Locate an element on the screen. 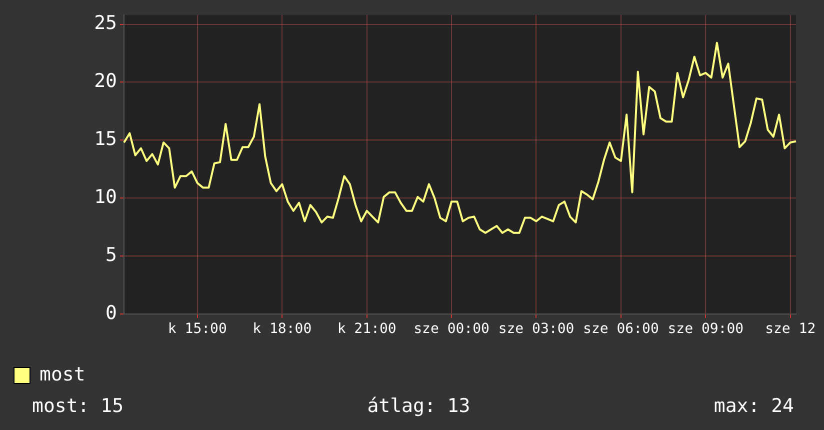  legend-label: most is located at coordinates (63, 374).